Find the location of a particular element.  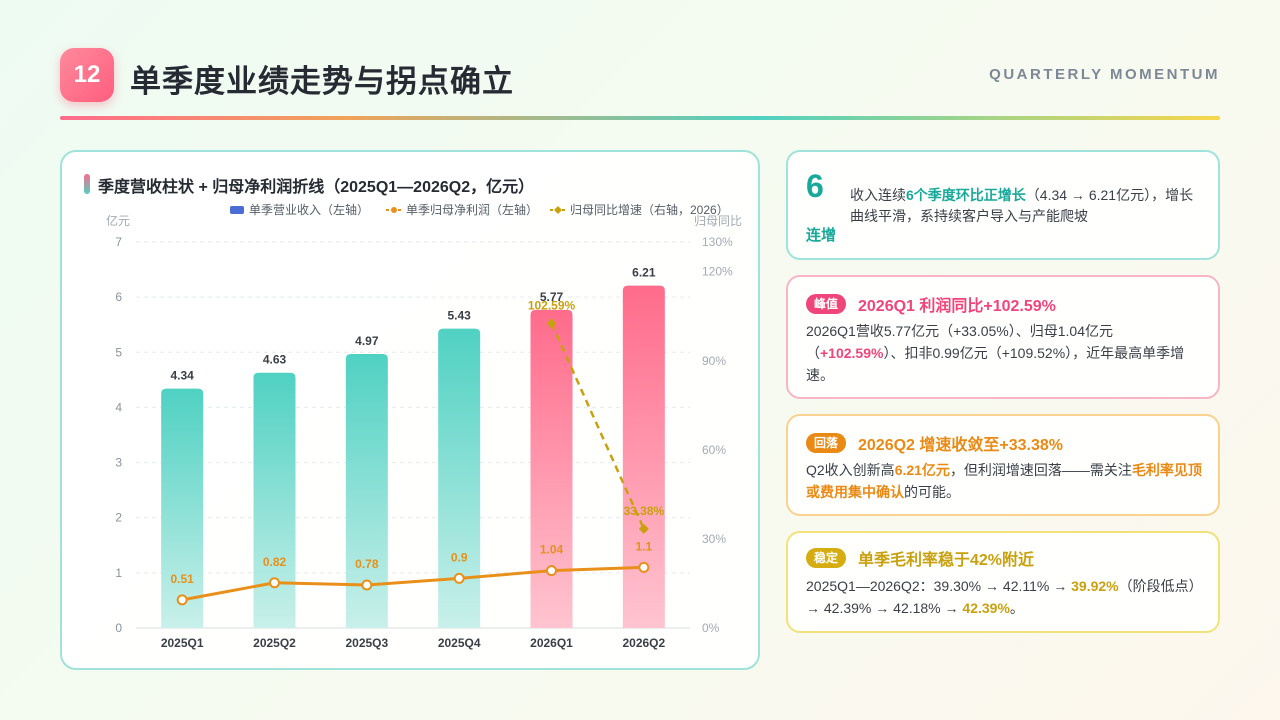

page-title: 单季度业绩走势与拐点确立 is located at coordinates (322, 81).